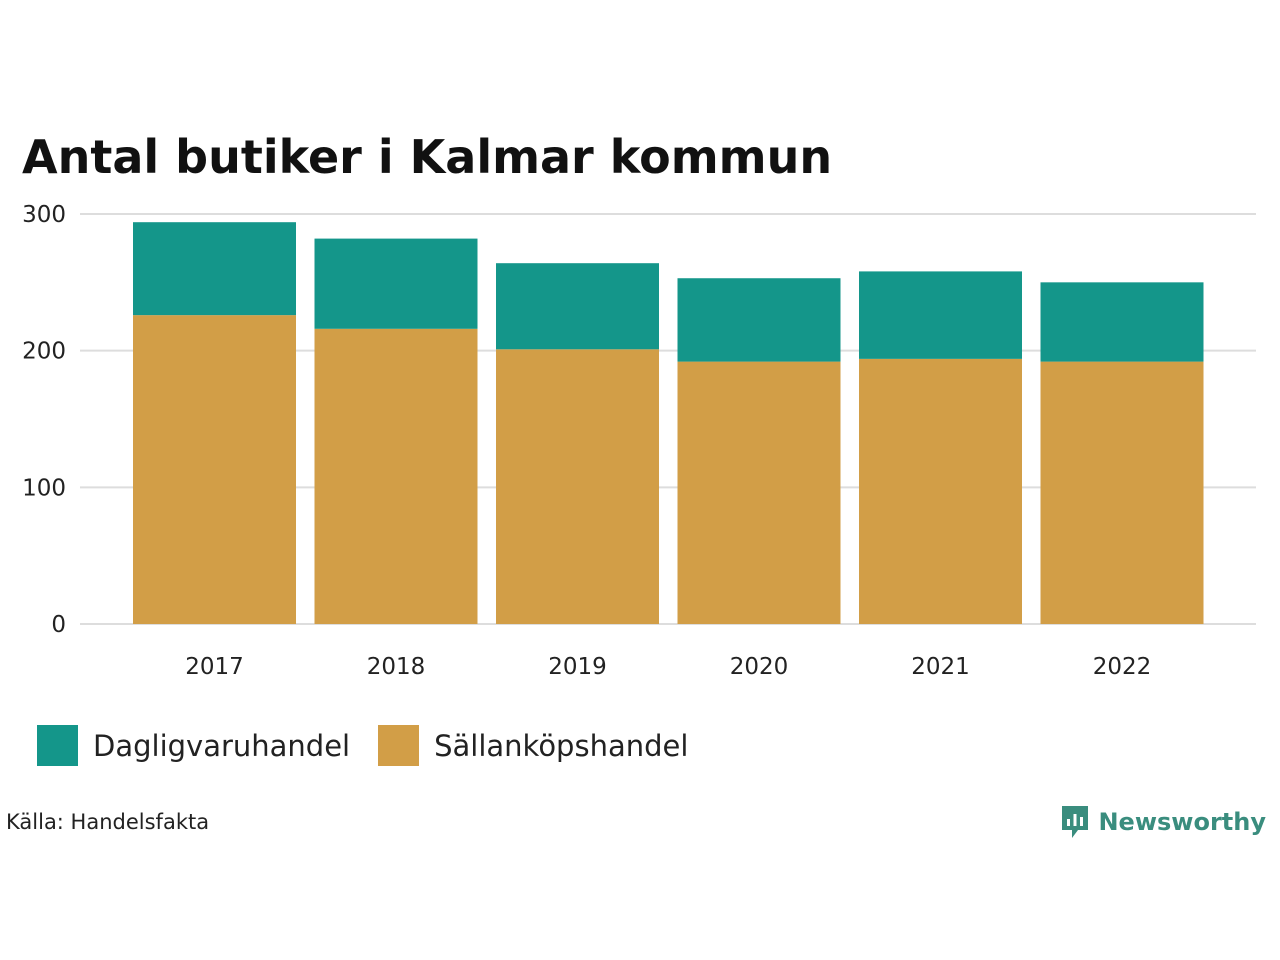 The height and width of the screenshot is (960, 1280). What do you see at coordinates (940, 491) in the screenshot?
I see `bar-sallankopshandel-2021` at bounding box center [940, 491].